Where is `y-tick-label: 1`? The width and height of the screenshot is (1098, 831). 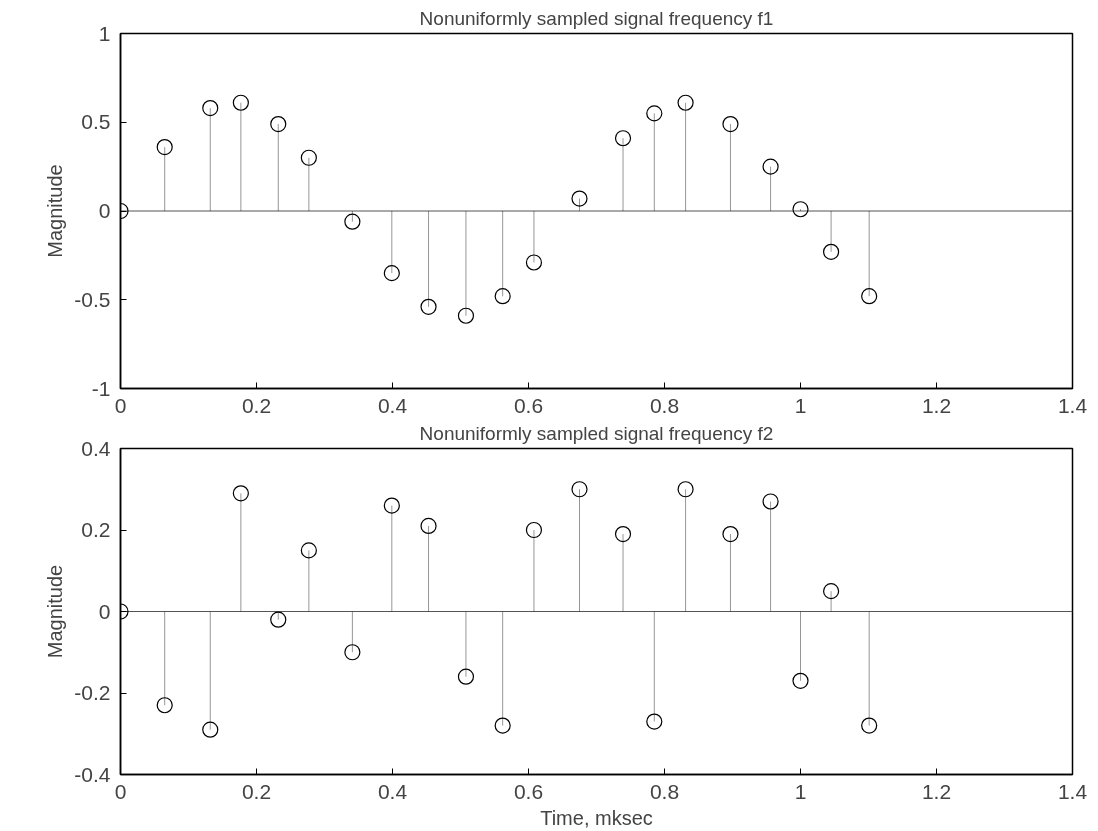 y-tick-label: 1 is located at coordinates (104, 33).